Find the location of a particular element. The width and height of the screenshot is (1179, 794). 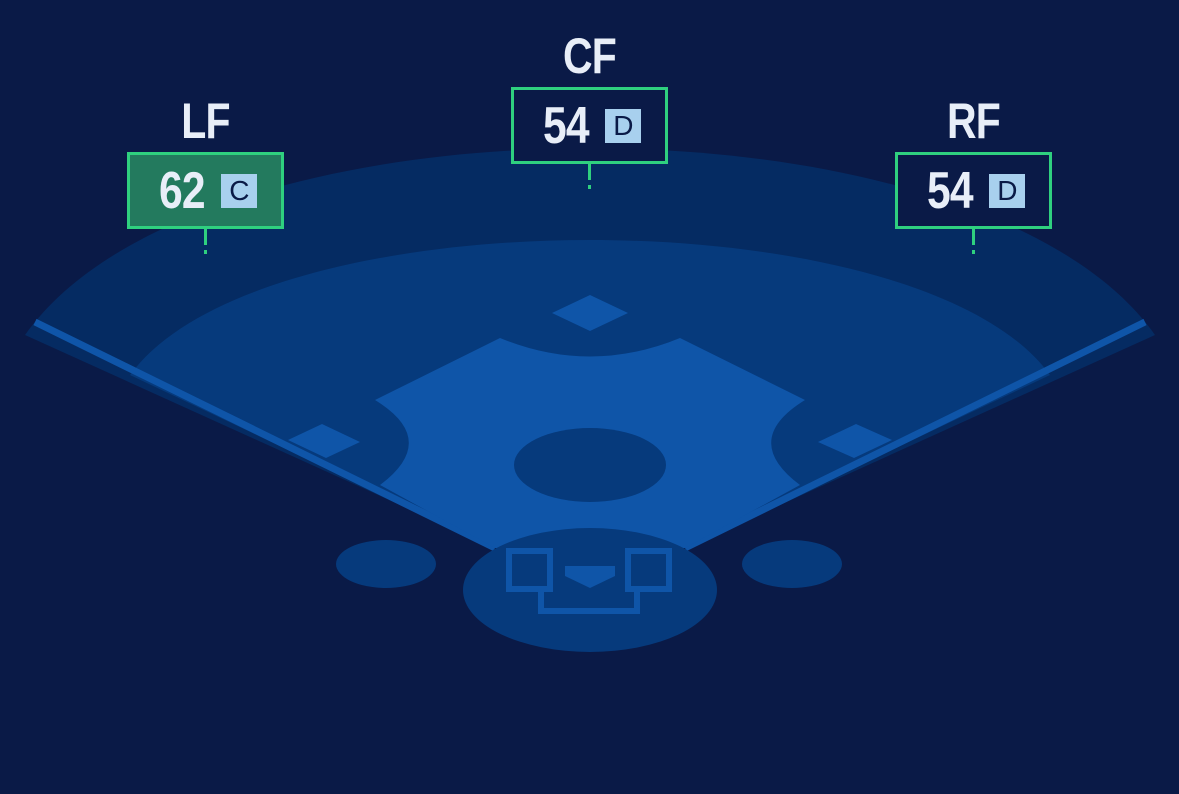

grade-badge: C is located at coordinates (239, 190).